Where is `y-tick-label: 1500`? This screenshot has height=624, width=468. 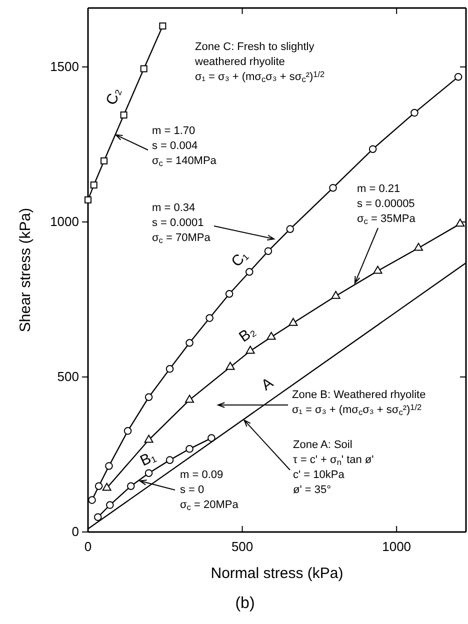
y-tick-label: 1500 is located at coordinates (64, 66).